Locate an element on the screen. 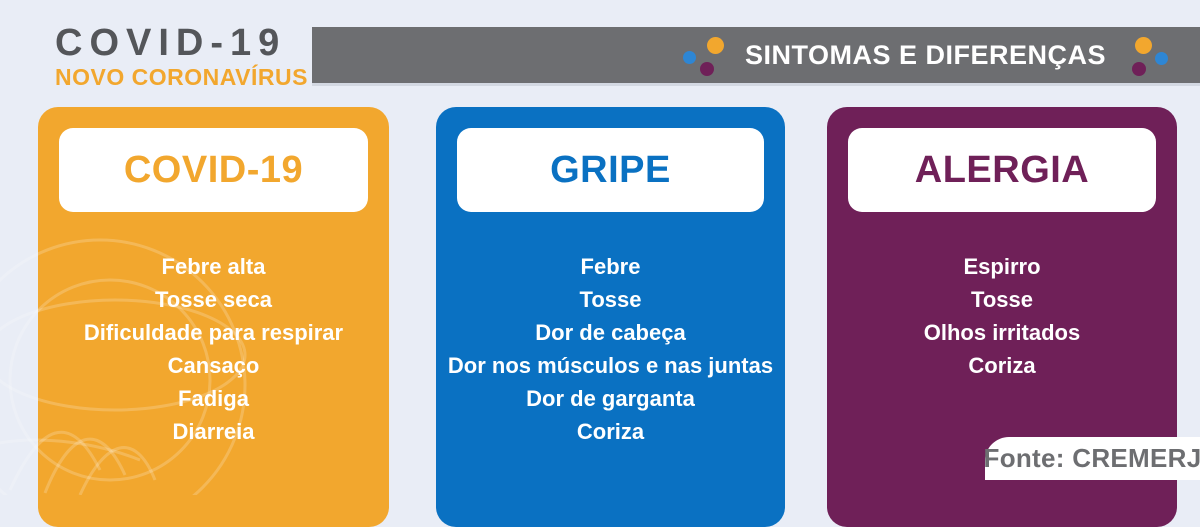 The width and height of the screenshot is (1200, 527). card-title-box: GRIPE is located at coordinates (610, 170).